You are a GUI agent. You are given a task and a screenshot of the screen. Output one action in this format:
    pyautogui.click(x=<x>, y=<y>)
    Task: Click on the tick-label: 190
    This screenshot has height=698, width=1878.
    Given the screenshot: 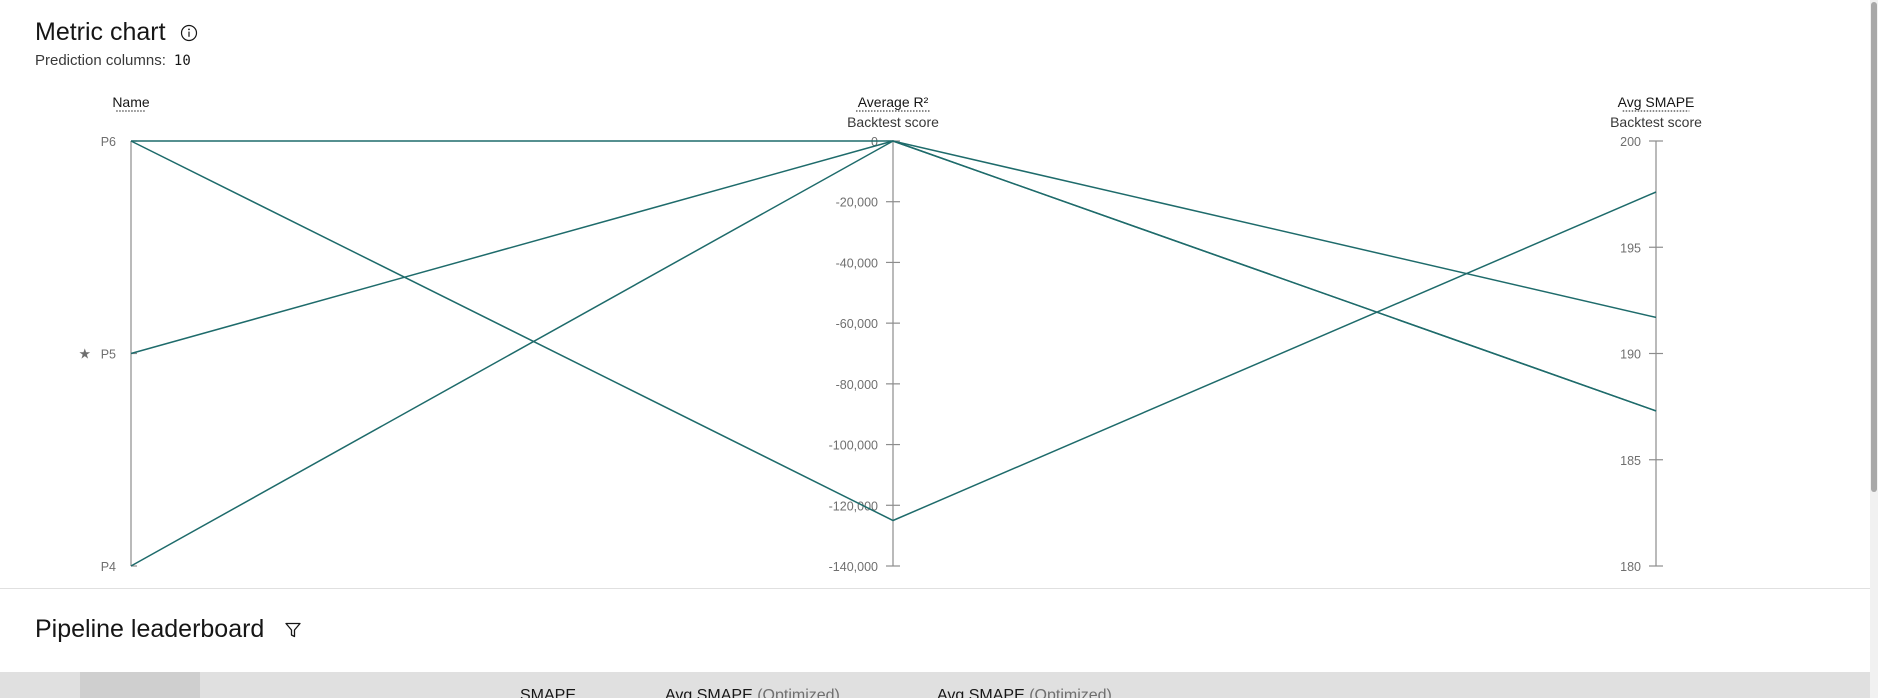 What is the action you would take?
    pyautogui.click(x=1630, y=355)
    